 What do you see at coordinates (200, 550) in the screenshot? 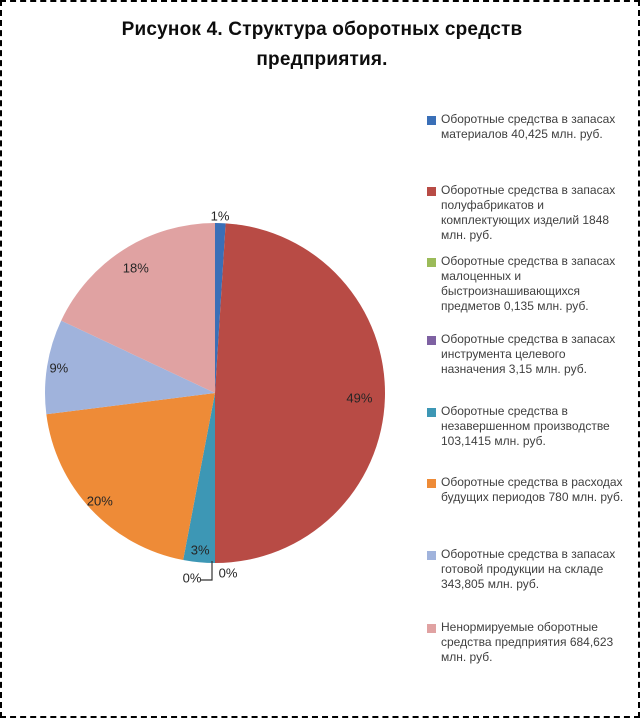
I see `slice-percent-label: 3%` at bounding box center [200, 550].